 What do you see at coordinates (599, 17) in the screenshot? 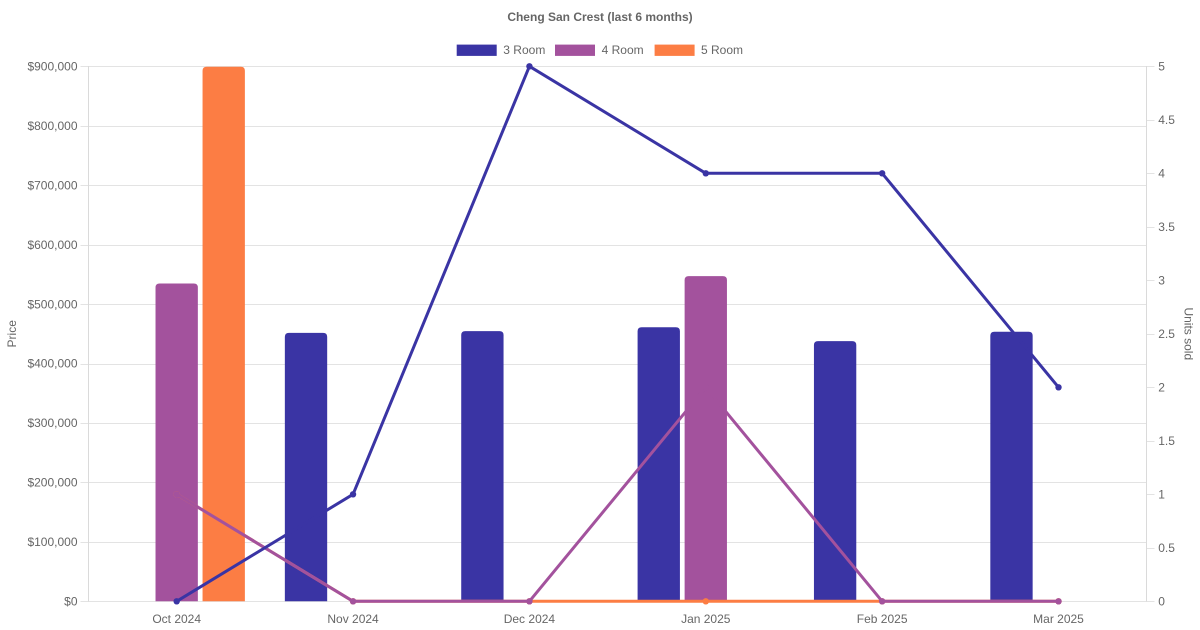
I see `svg-text:Cheng San Crest (last 6 months: Cheng San Crest (last 6 months)` at bounding box center [599, 17].